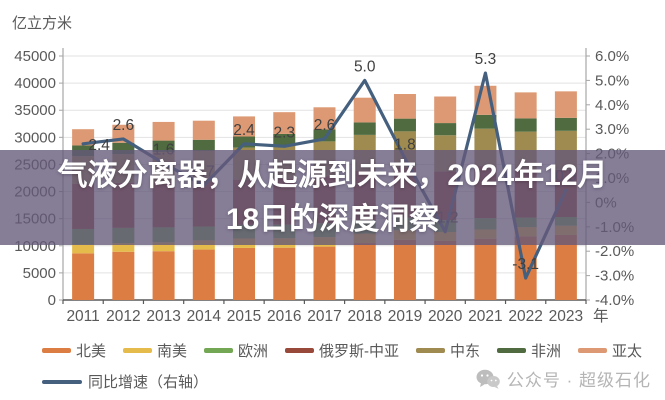  I want to click on bar-segment-2021-非洲, so click(485, 121).